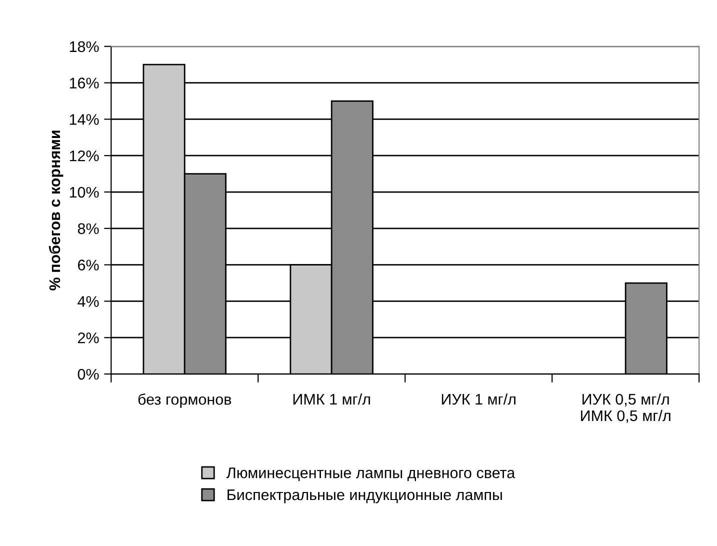 Image resolution: width=717 pixels, height=546 pixels. What do you see at coordinates (84, 119) in the screenshot?
I see `y-tick-label: 14%` at bounding box center [84, 119].